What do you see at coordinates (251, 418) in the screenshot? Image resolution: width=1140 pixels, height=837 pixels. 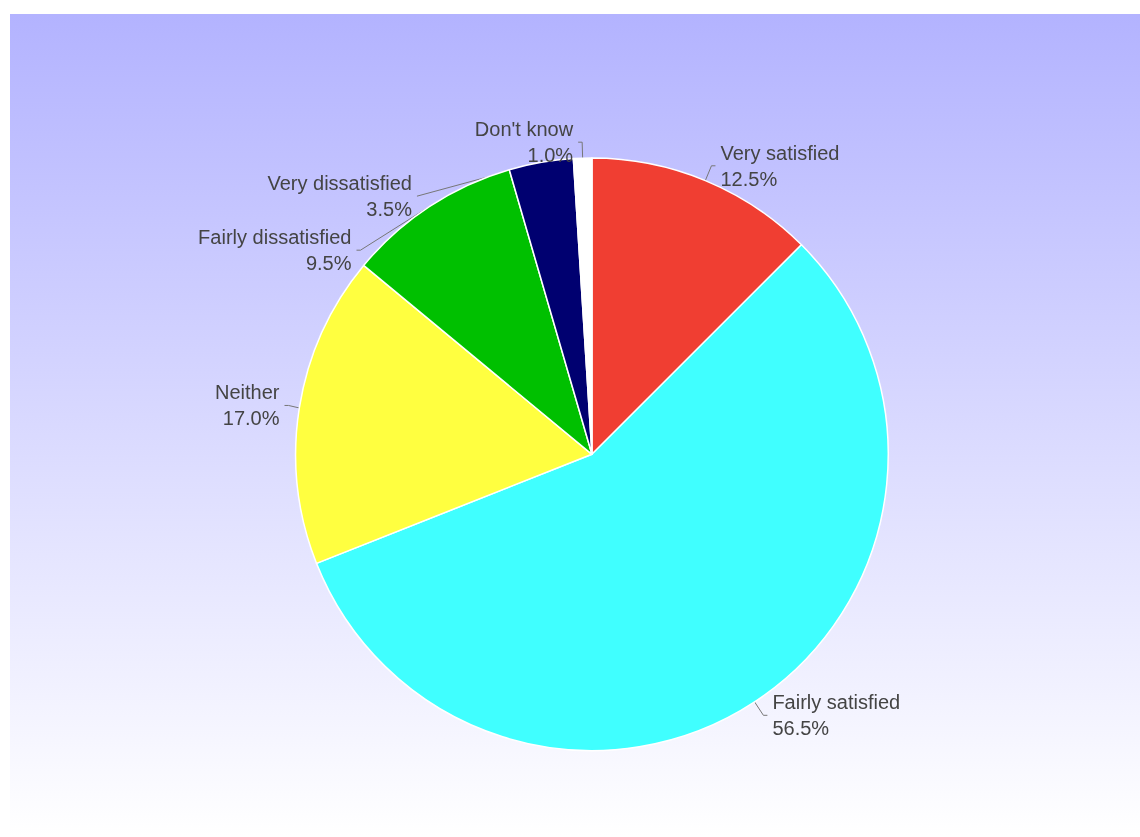 I see `data-label: 17.0%` at bounding box center [251, 418].